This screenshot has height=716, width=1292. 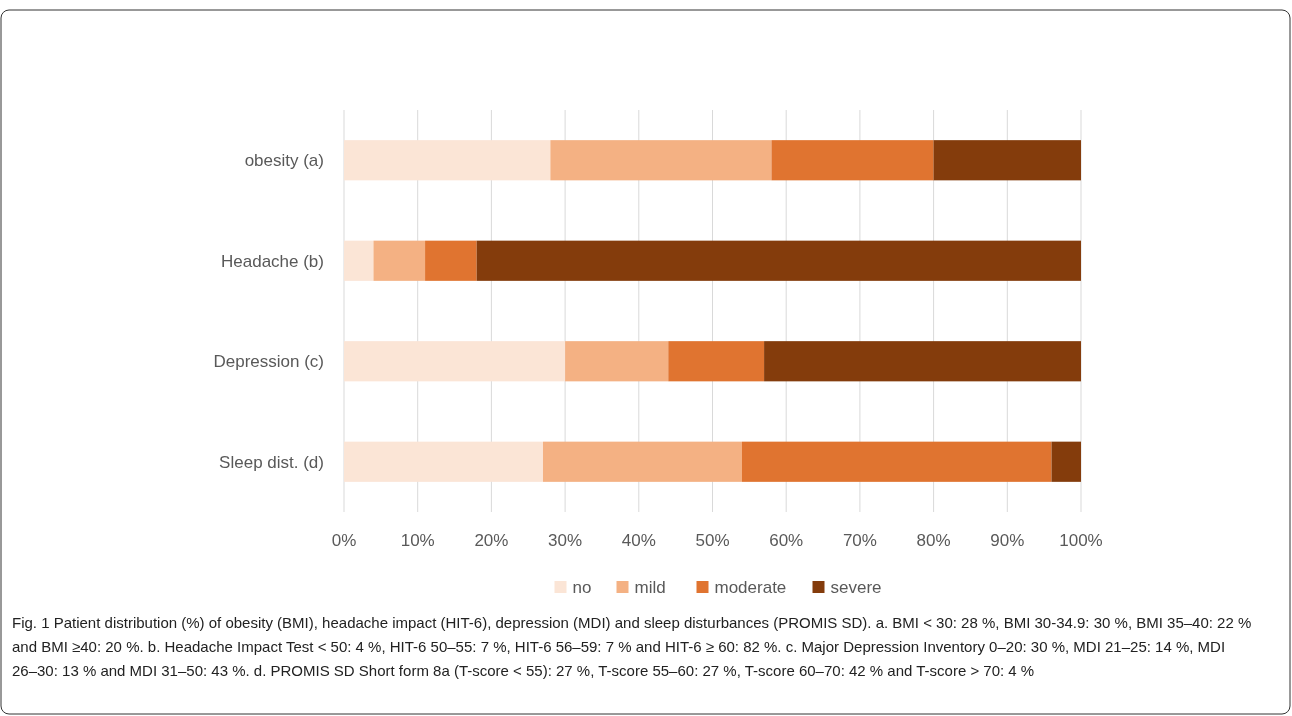 What do you see at coordinates (272, 261) in the screenshot?
I see `y-tick-label: Headache (b)` at bounding box center [272, 261].